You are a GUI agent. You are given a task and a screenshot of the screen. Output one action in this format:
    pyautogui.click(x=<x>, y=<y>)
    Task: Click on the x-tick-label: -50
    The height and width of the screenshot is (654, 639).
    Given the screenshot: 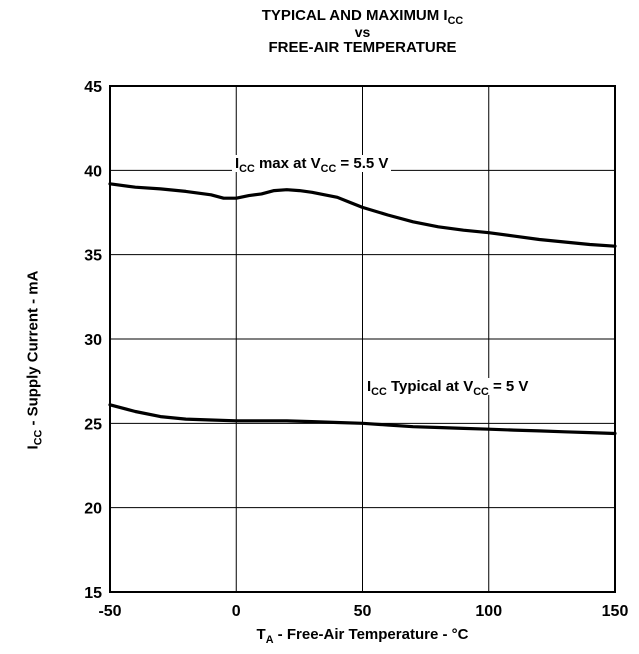 What is the action you would take?
    pyautogui.click(x=109, y=611)
    